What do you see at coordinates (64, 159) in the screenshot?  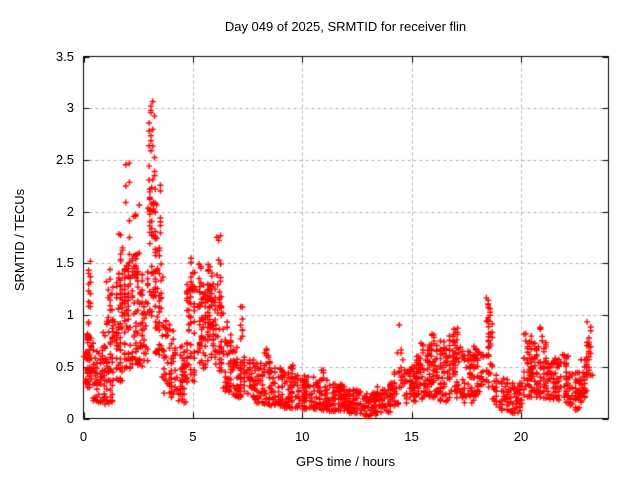 I see `y-tick-label: 2.5` at bounding box center [64, 159].